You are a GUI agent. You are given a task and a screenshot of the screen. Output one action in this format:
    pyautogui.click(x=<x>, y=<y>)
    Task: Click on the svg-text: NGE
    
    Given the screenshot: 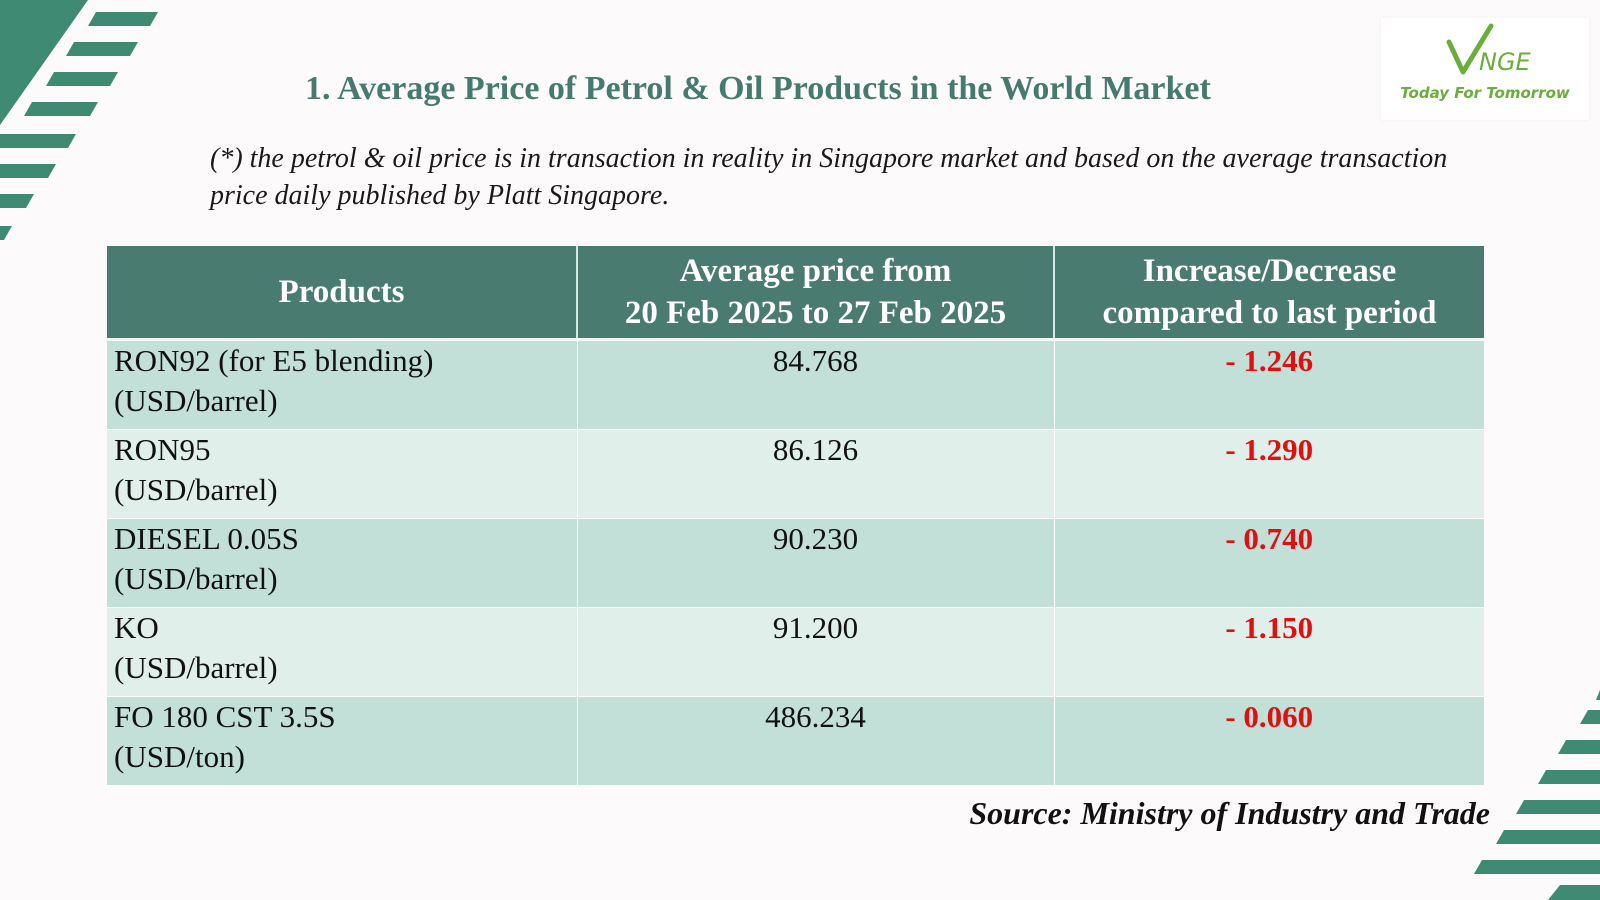 What is the action you would take?
    pyautogui.click(x=1505, y=62)
    